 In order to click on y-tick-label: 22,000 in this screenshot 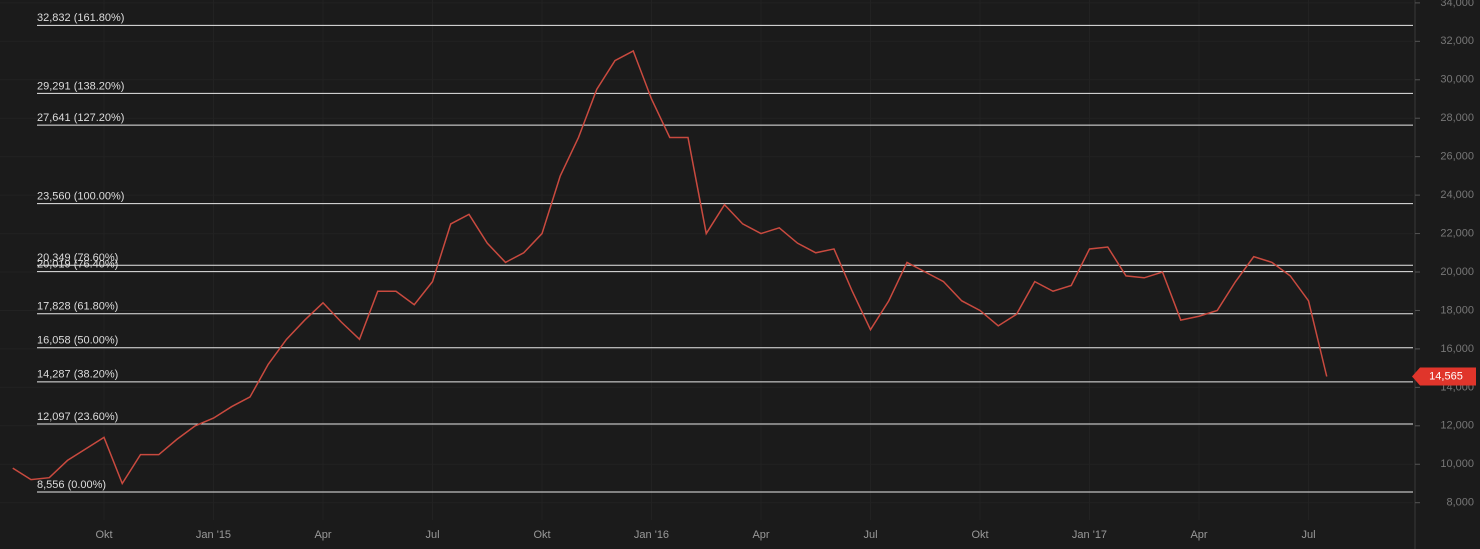, I will do `click(1457, 233)`.